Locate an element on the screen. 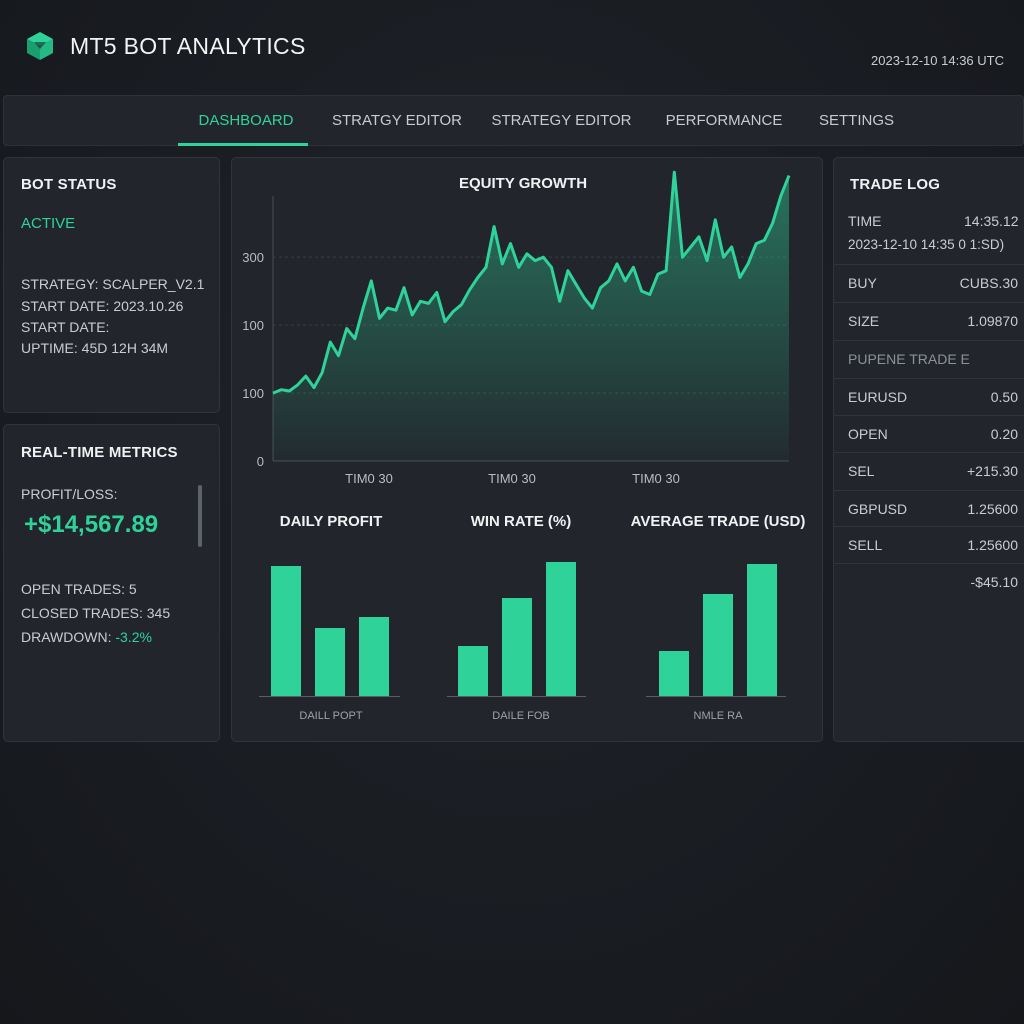  drawdown-label: DRAWDOWN: is located at coordinates (66, 637).